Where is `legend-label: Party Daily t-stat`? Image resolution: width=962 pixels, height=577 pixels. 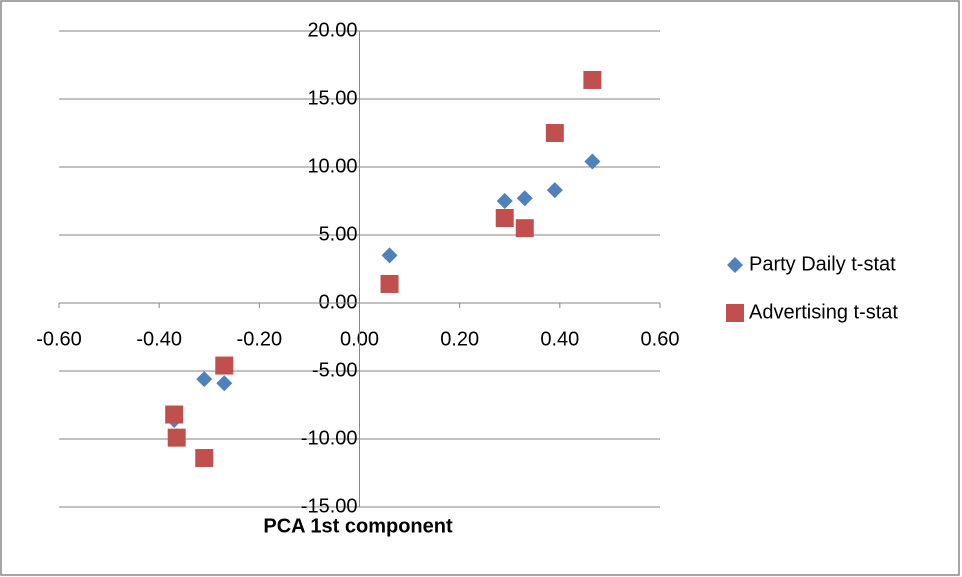 legend-label: Party Daily t-stat is located at coordinates (822, 264).